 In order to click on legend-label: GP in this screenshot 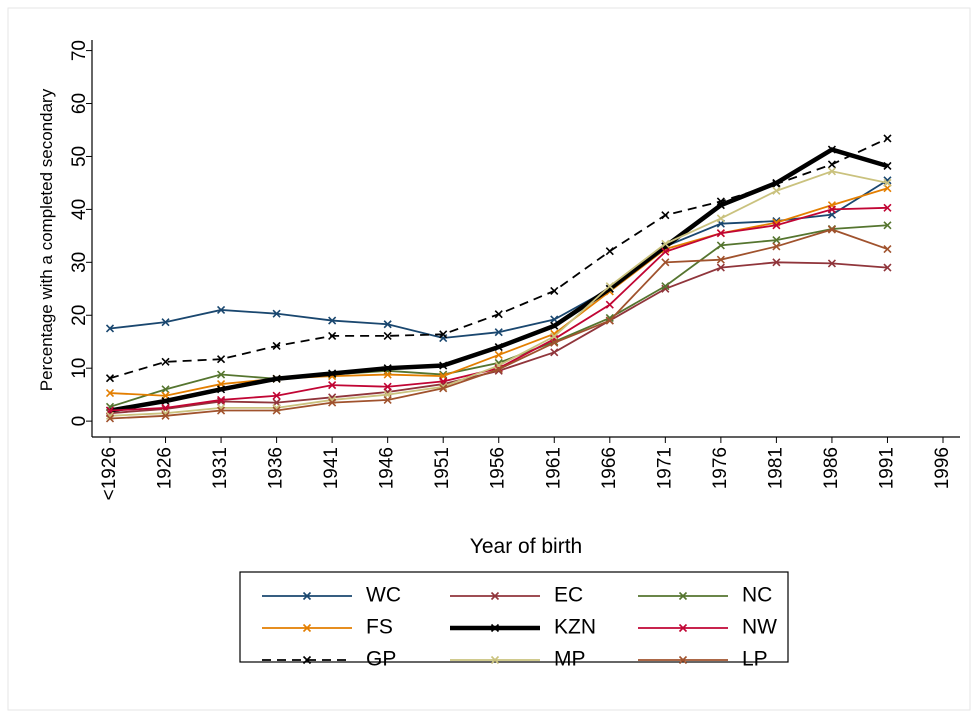, I will do `click(381, 659)`.